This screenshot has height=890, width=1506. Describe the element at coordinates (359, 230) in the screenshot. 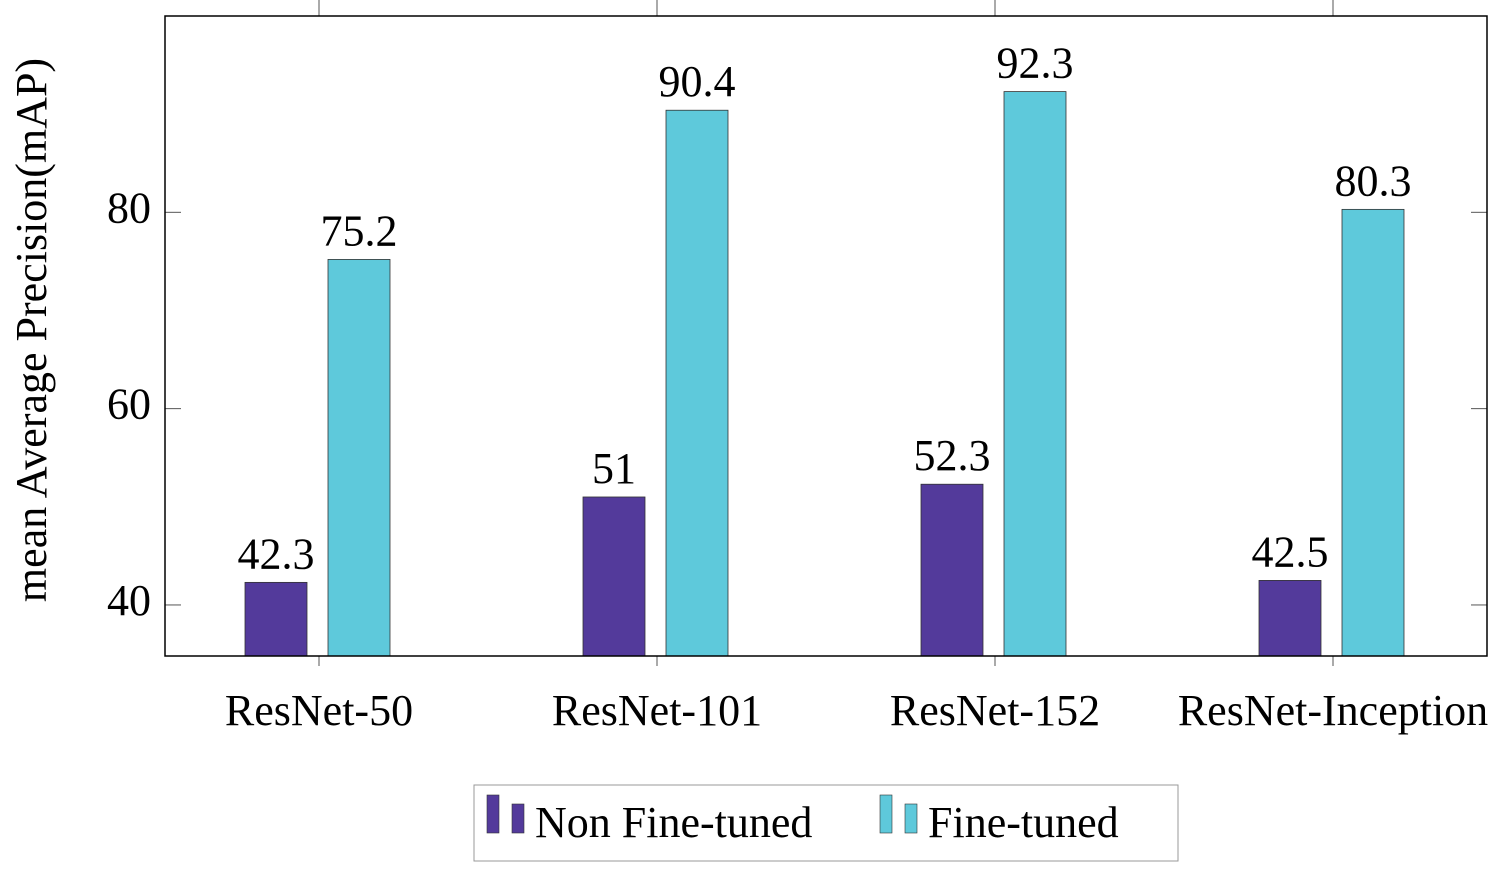

I see `data-label: 75.2` at that location.